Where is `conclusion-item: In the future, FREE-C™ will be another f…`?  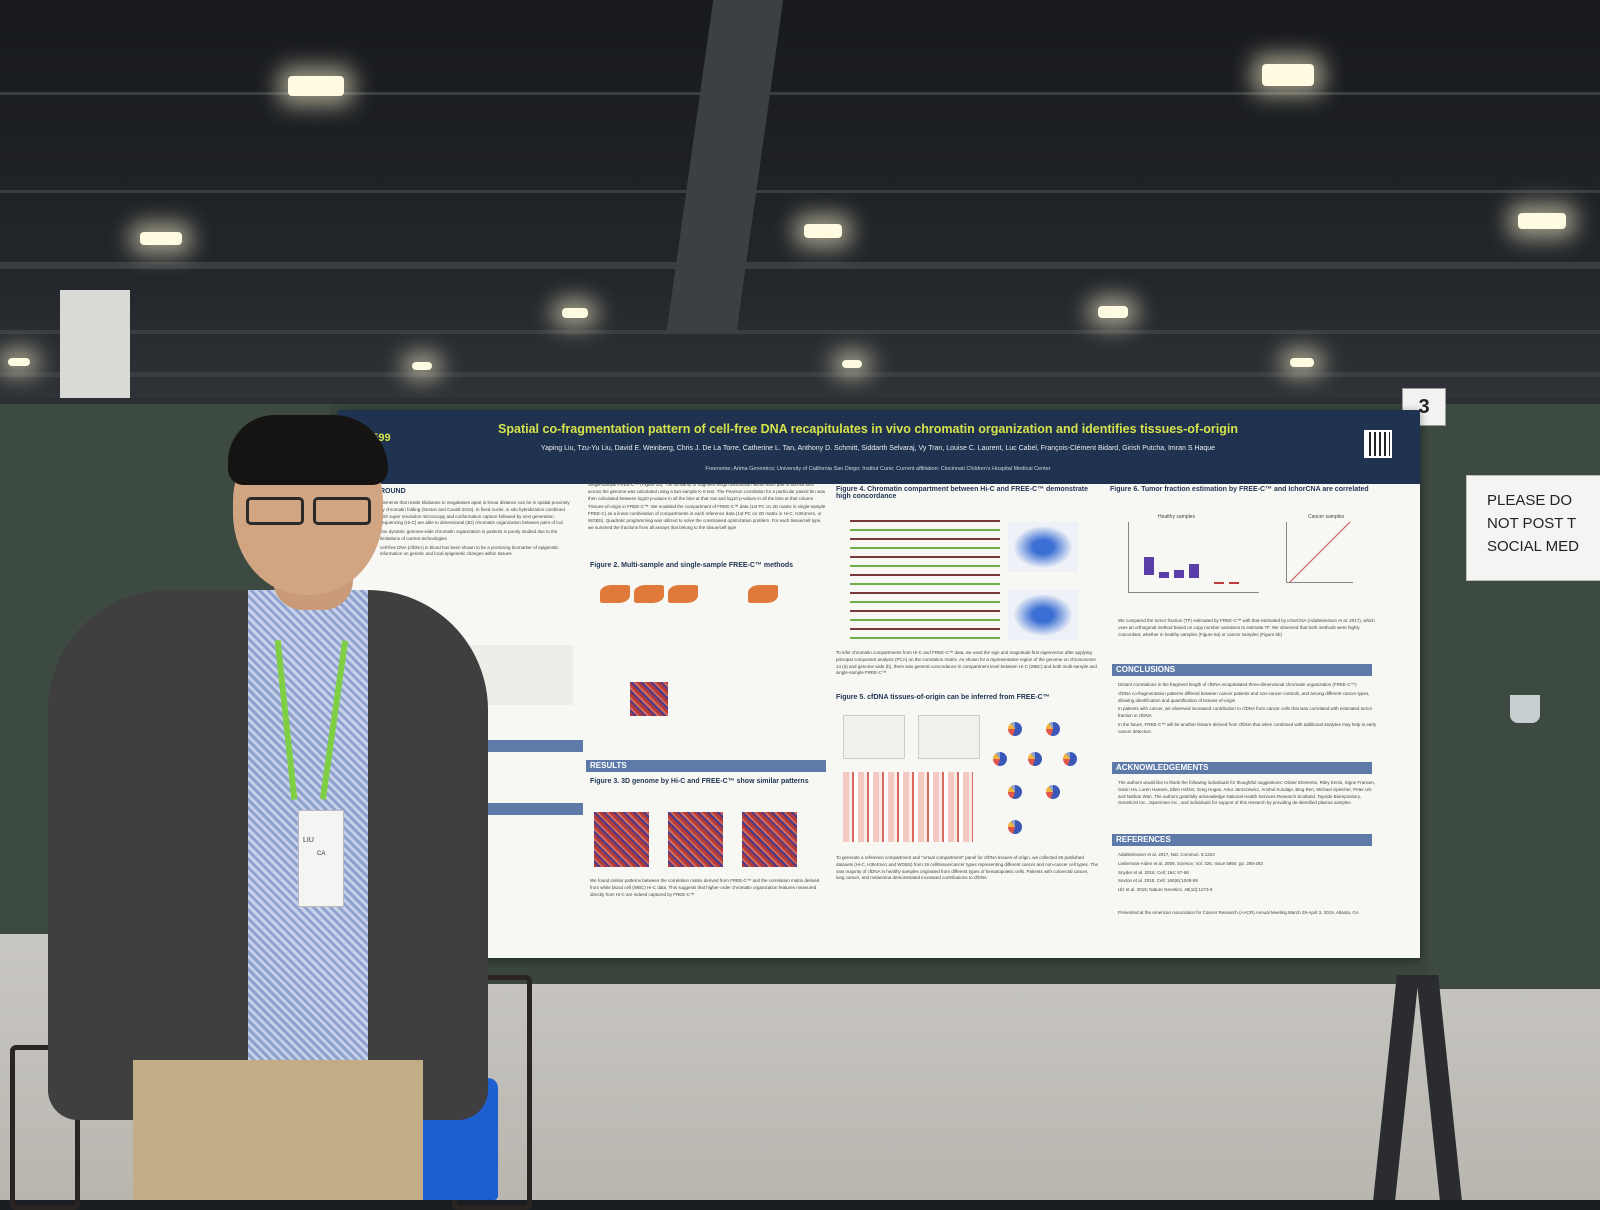 conclusion-item: In the future, FREE-C™ will be another f… is located at coordinates (1247, 727).